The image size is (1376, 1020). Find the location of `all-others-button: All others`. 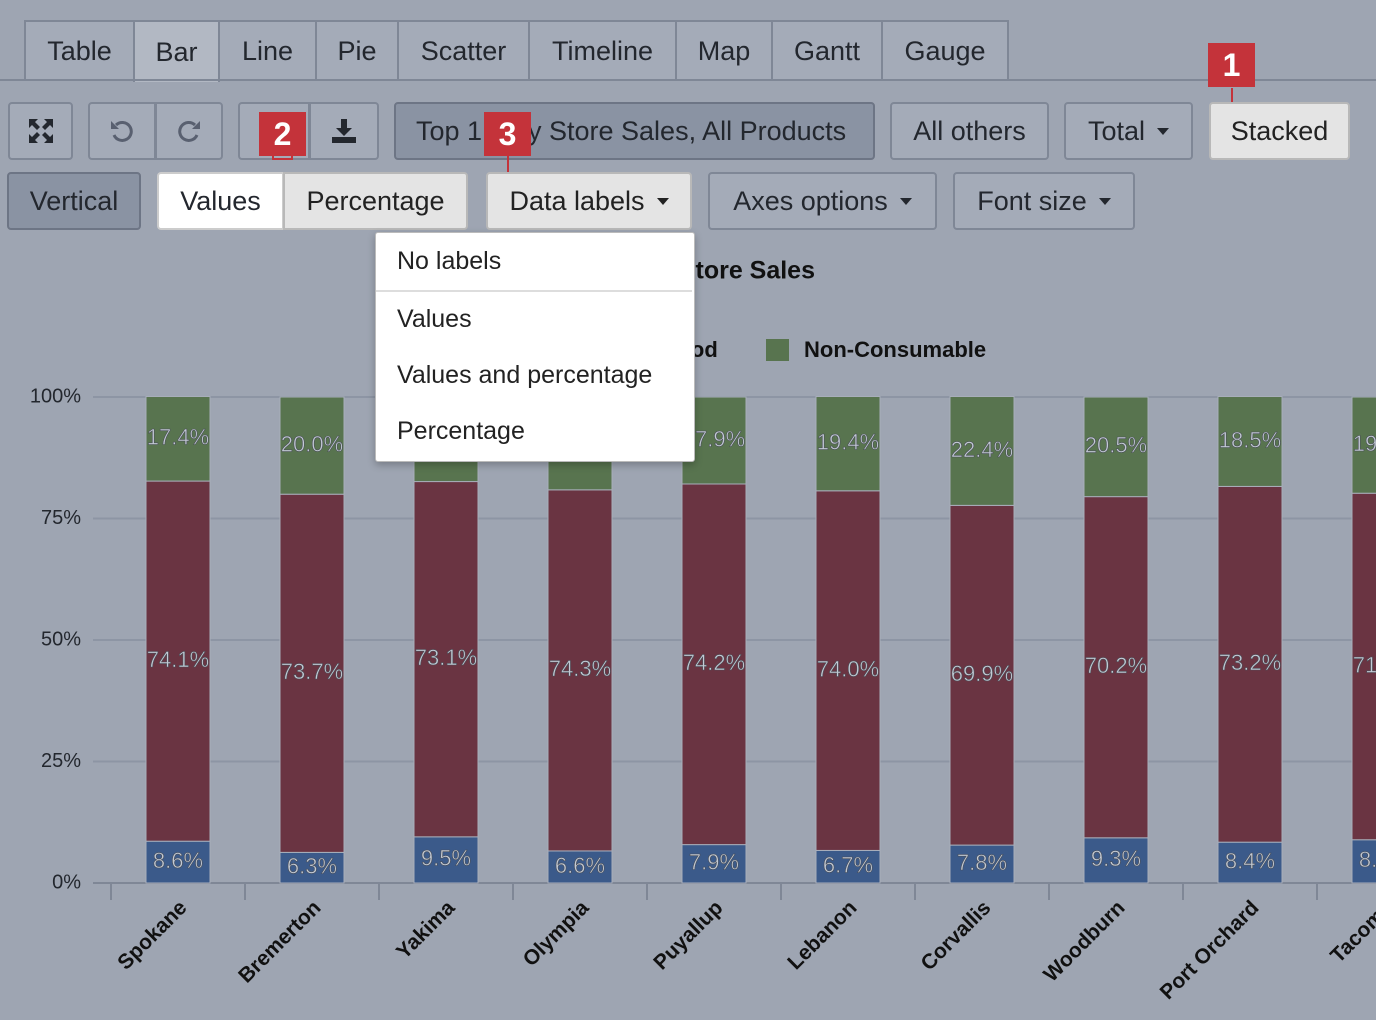

all-others-button: All others is located at coordinates (969, 131).